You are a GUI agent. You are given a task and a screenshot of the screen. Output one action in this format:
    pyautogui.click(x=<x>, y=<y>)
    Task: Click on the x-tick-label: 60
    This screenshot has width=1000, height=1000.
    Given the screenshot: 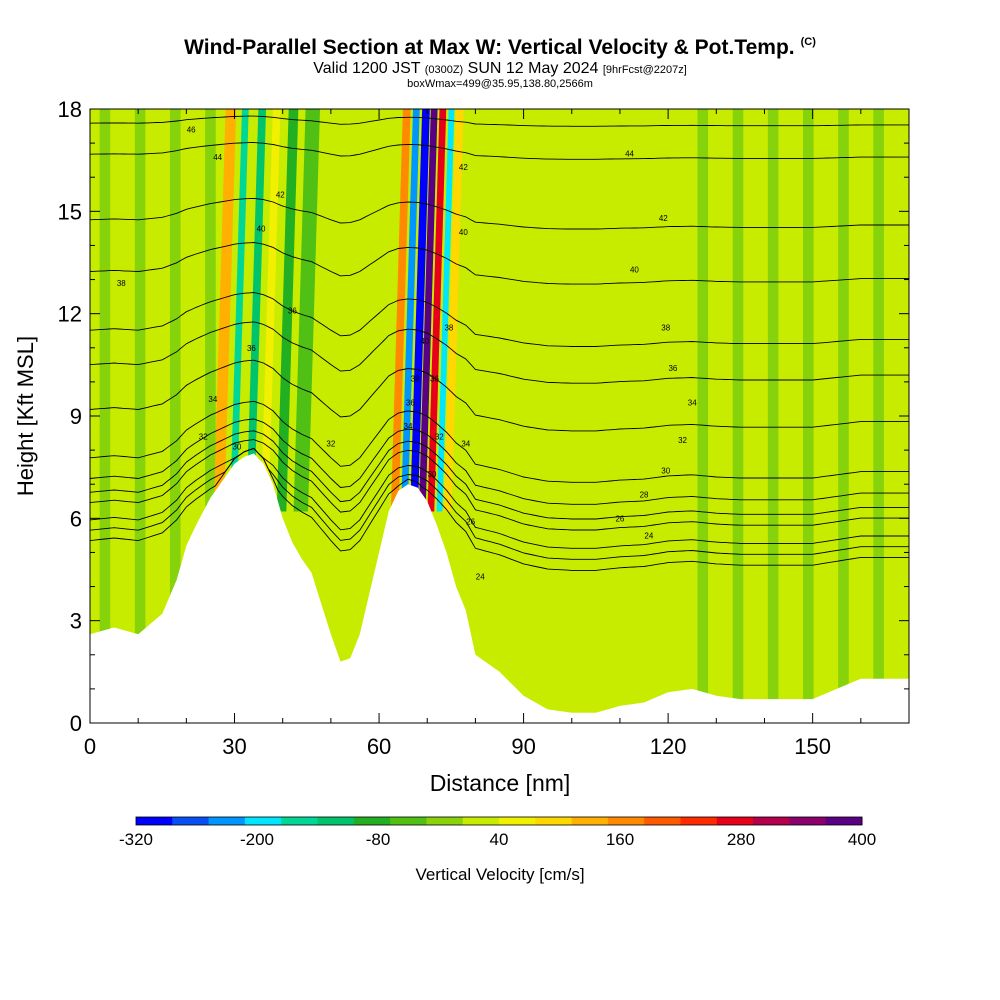 What is the action you would take?
    pyautogui.click(x=379, y=746)
    